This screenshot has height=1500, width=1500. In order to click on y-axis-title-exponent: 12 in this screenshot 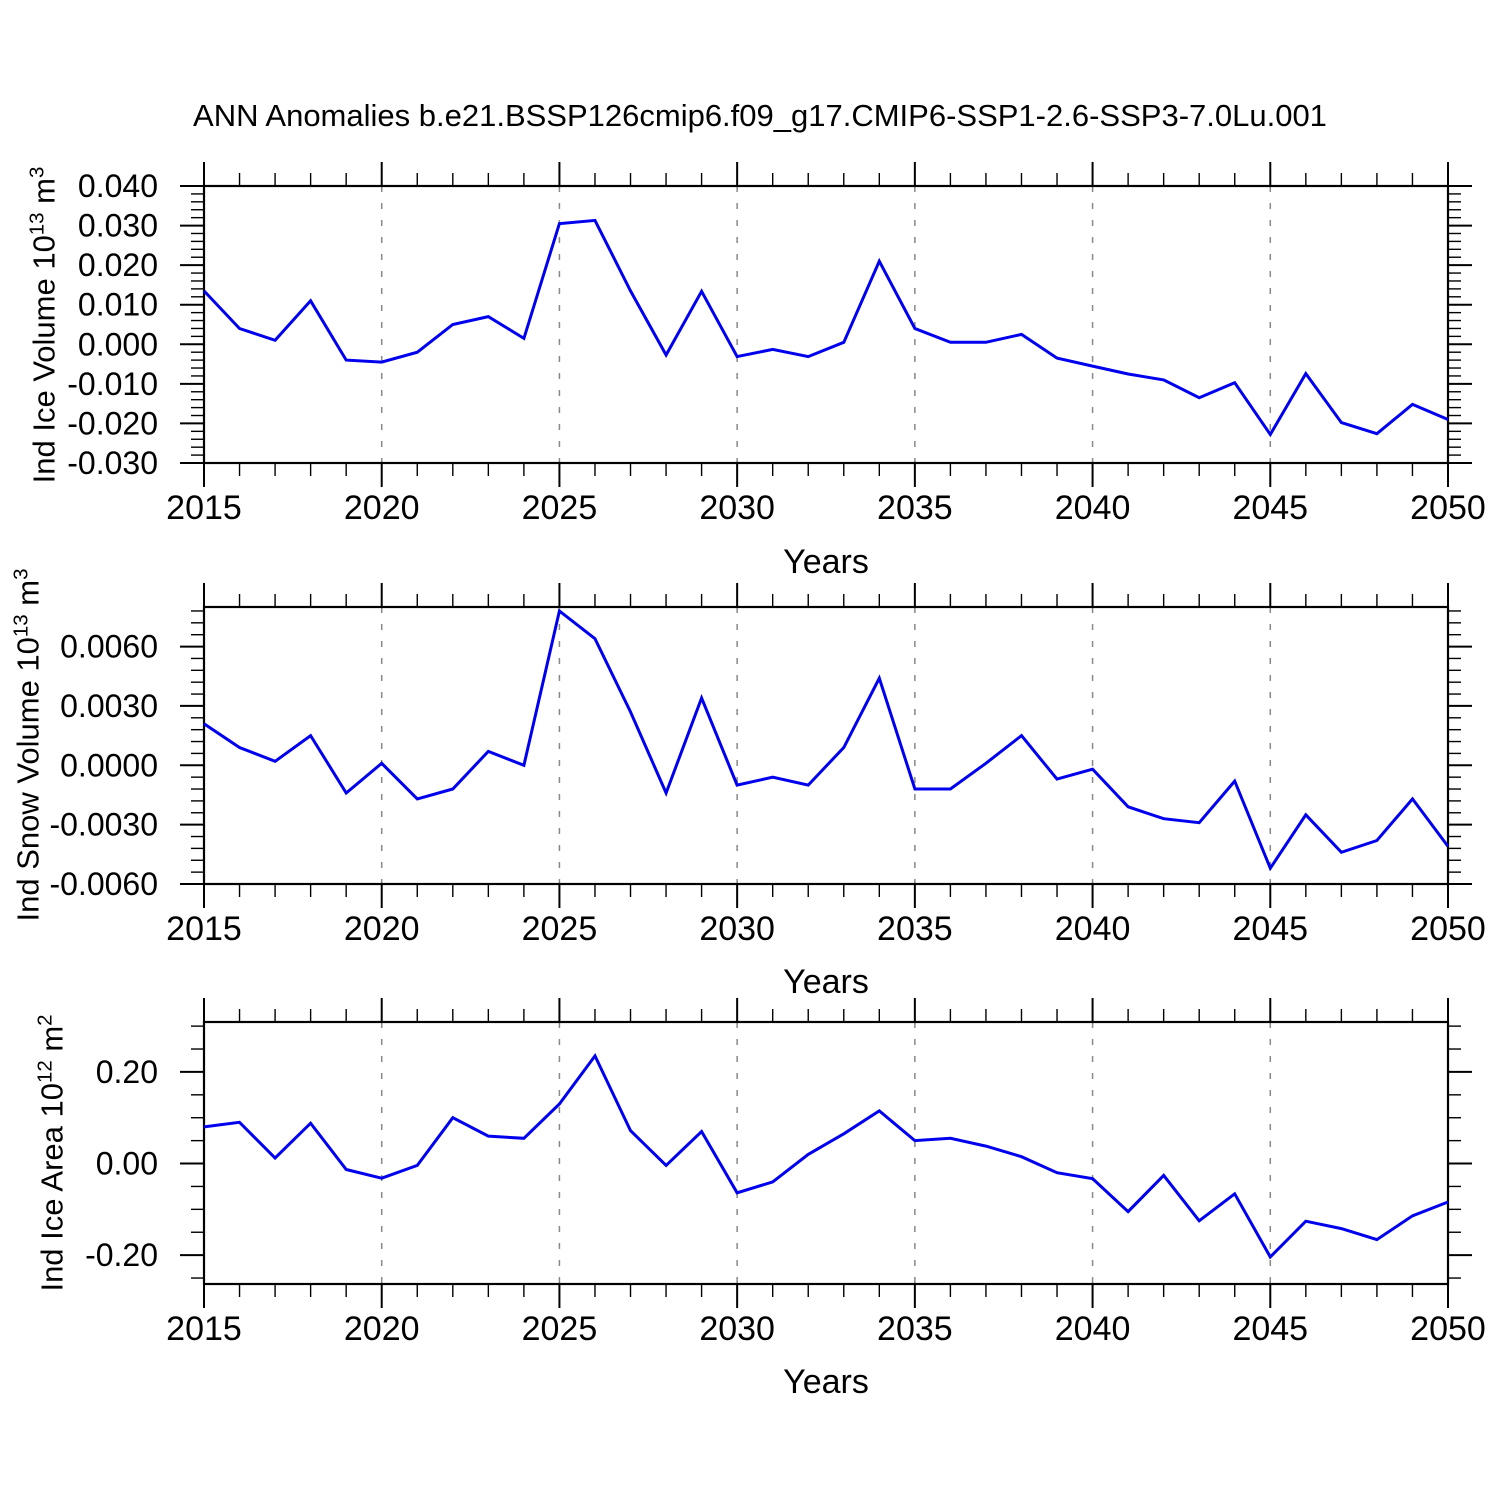, I will do `click(45, 1071)`.